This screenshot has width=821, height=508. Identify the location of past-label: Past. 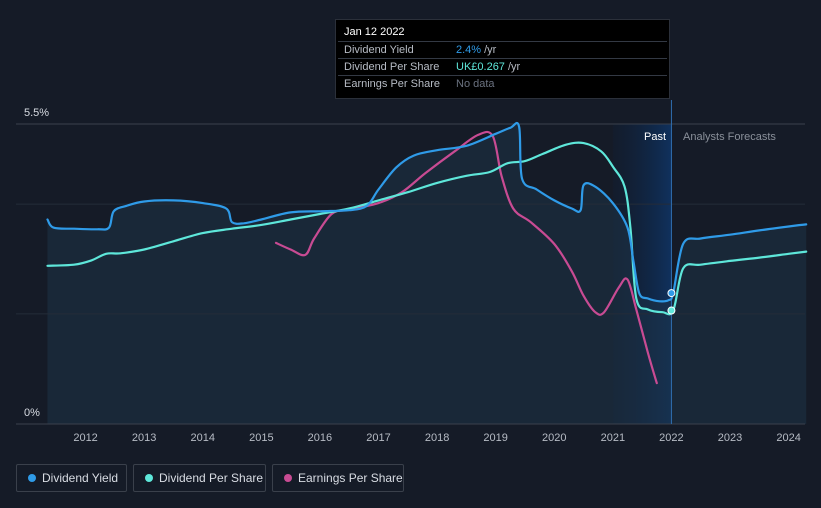
(655, 137).